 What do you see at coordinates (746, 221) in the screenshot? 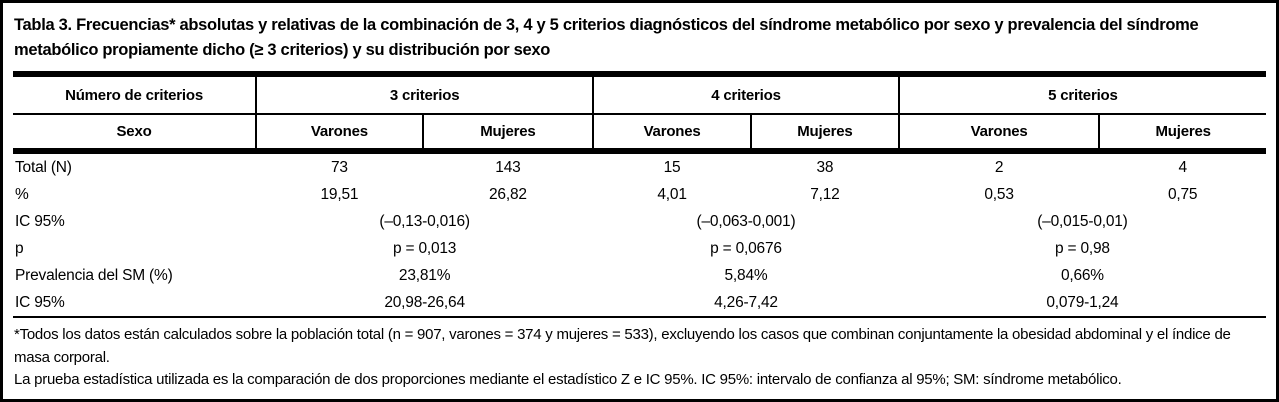
I see `cell-ic95-diff-4c: (–0,063-0,001)` at bounding box center [746, 221].